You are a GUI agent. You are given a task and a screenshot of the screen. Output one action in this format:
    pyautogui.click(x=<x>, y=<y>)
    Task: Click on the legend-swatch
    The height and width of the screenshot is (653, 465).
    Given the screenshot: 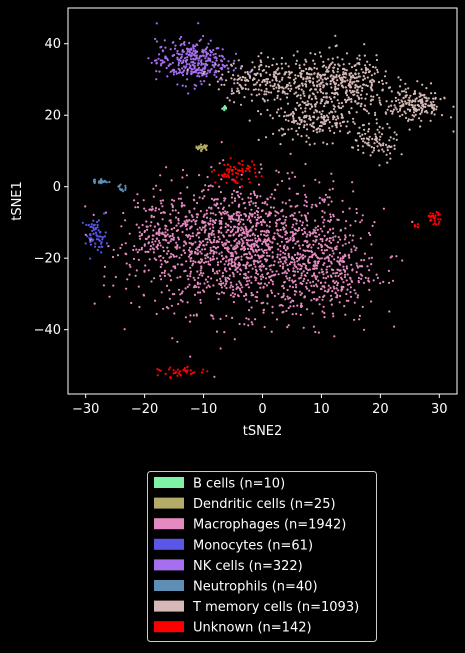 What is the action you would take?
    pyautogui.click(x=169, y=585)
    